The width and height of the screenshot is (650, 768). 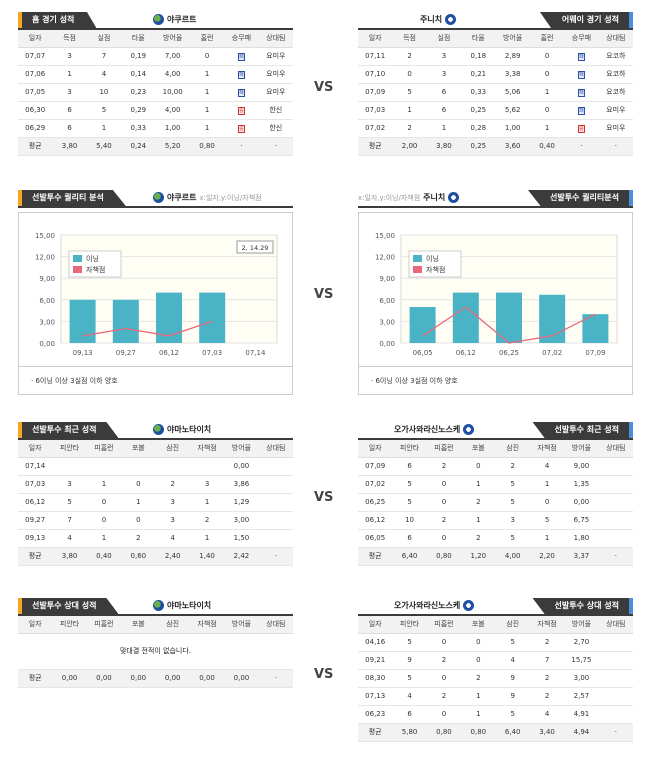 I want to click on quality-right-team-label: x:일자,y:이닝/자책점 주니치, so click(x=409, y=197).